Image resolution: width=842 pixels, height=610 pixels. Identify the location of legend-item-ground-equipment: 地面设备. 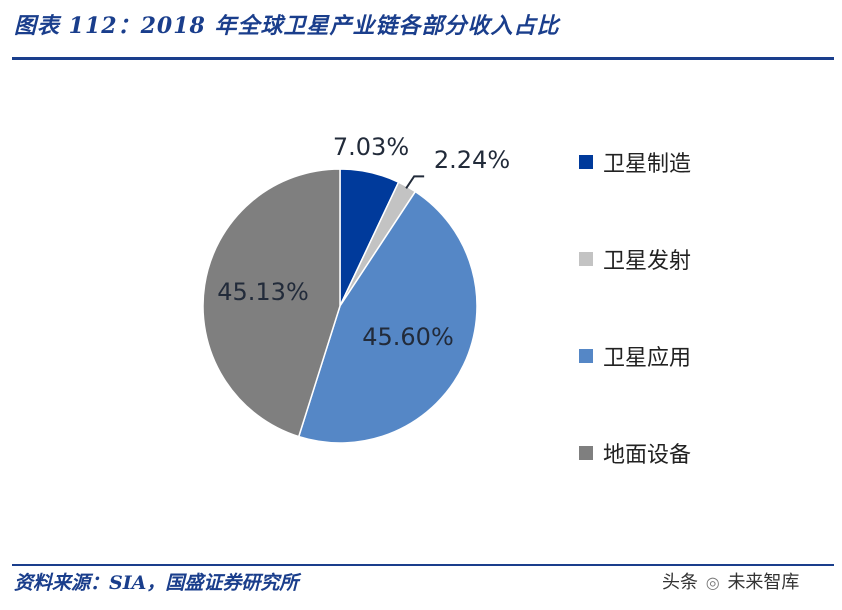
(635, 453).